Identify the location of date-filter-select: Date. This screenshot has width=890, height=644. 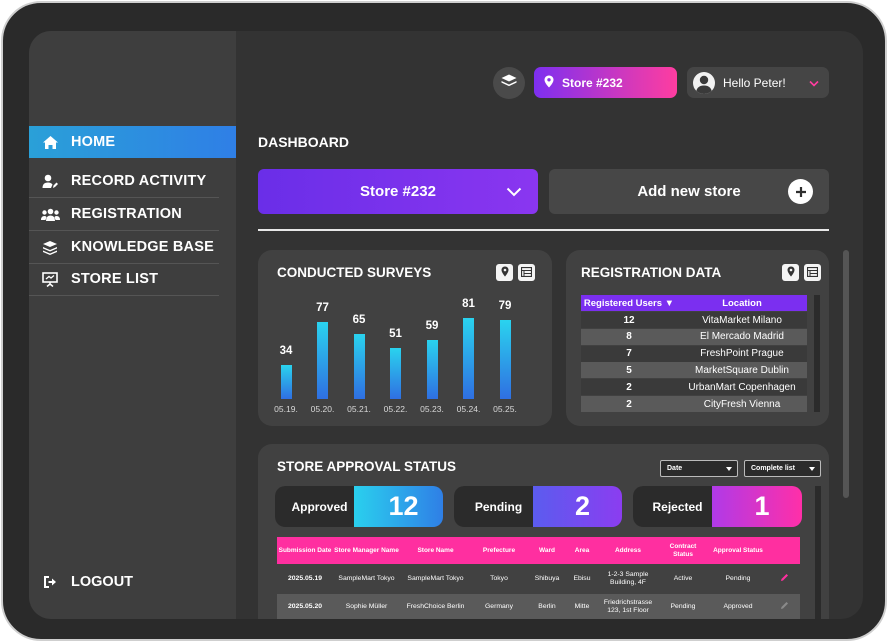
(699, 468).